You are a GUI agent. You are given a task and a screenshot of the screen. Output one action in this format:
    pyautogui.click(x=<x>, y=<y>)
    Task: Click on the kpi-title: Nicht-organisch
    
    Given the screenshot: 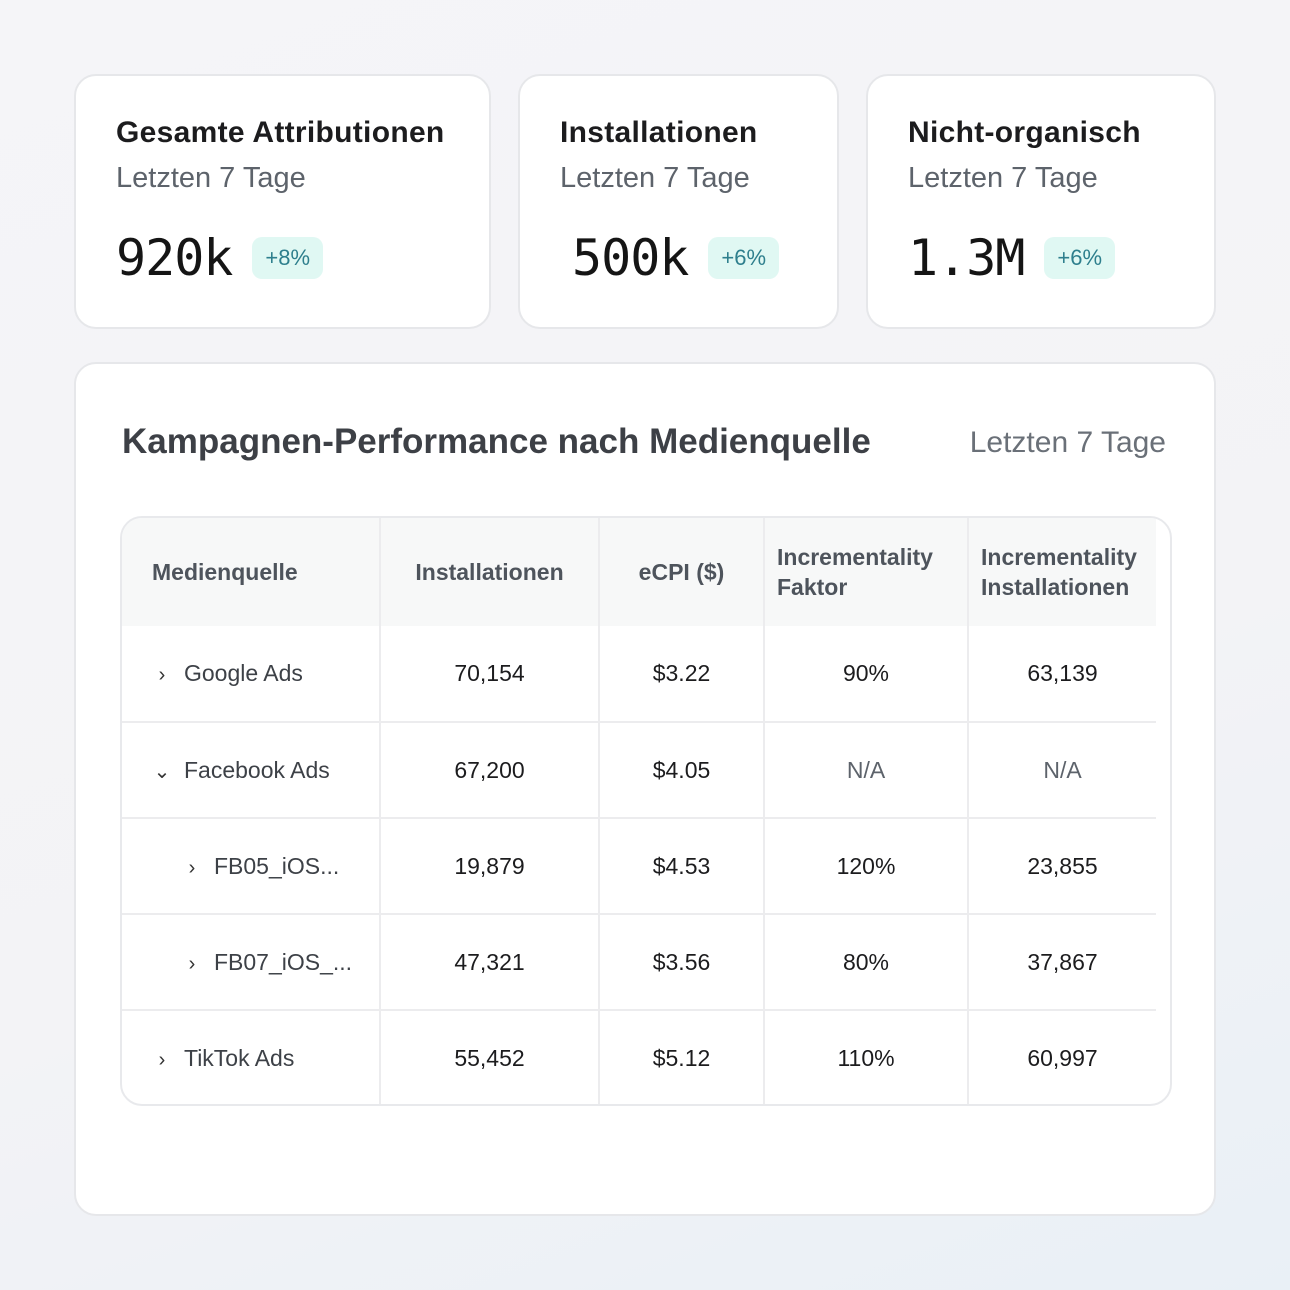 What is the action you would take?
    pyautogui.click(x=1024, y=132)
    